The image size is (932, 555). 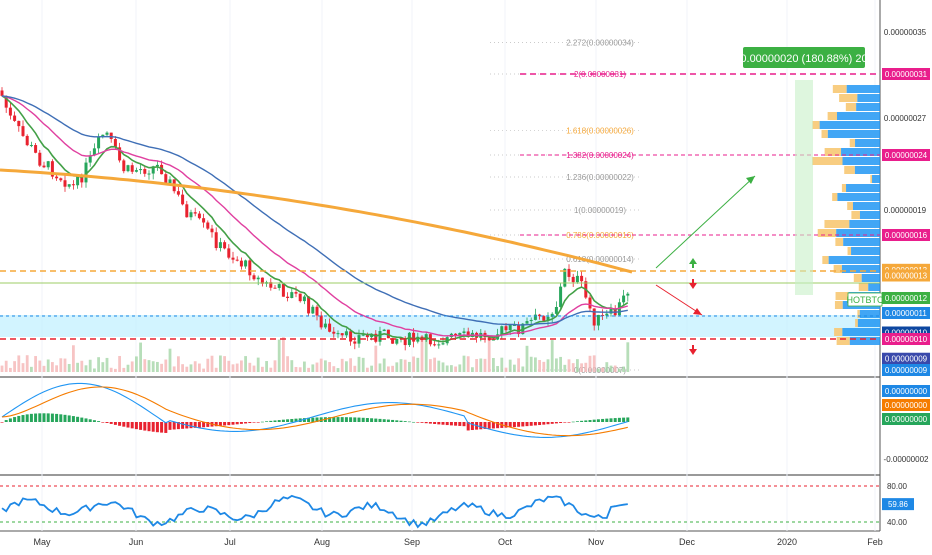 What do you see at coordinates (600, 130) in the screenshot?
I see `fib-level-label: 1.618(0.00000026)` at bounding box center [600, 130].